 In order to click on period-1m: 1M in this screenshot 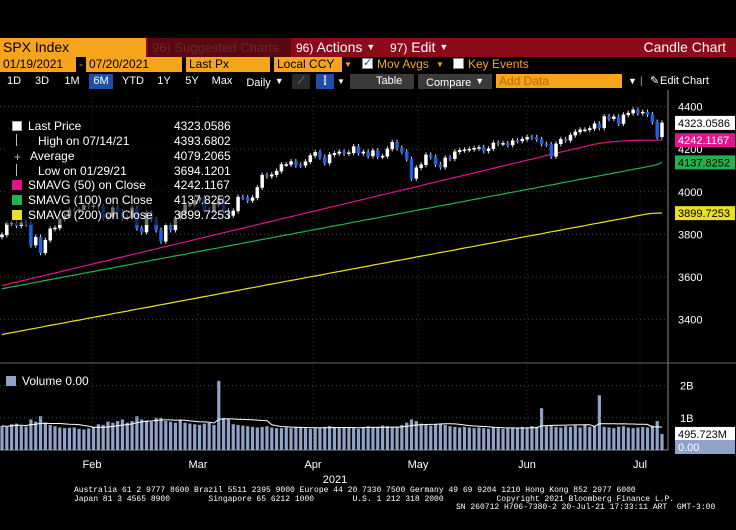, I will do `click(72, 81)`.